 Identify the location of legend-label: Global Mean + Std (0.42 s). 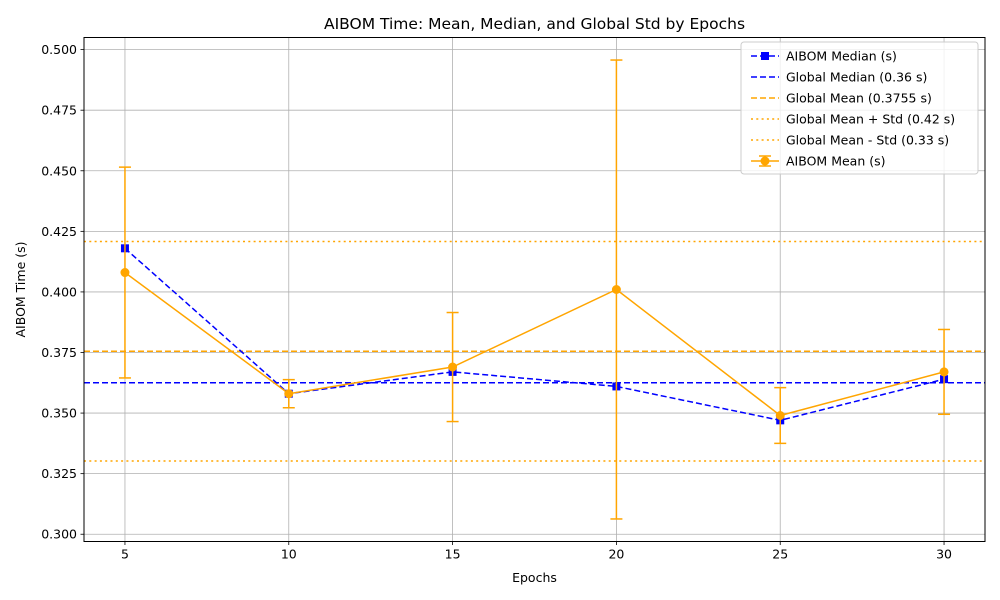
(870, 119).